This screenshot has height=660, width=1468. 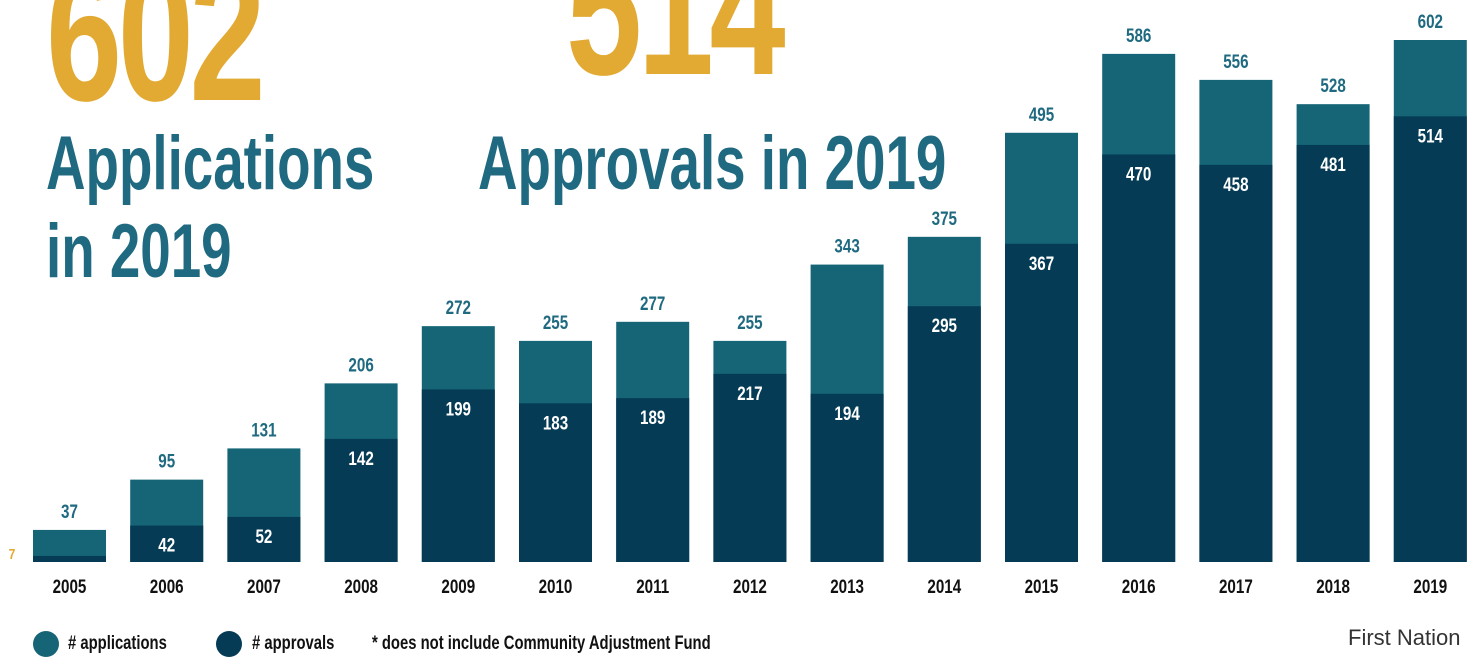 What do you see at coordinates (749, 393) in the screenshot?
I see `label-approvals-2012: 217` at bounding box center [749, 393].